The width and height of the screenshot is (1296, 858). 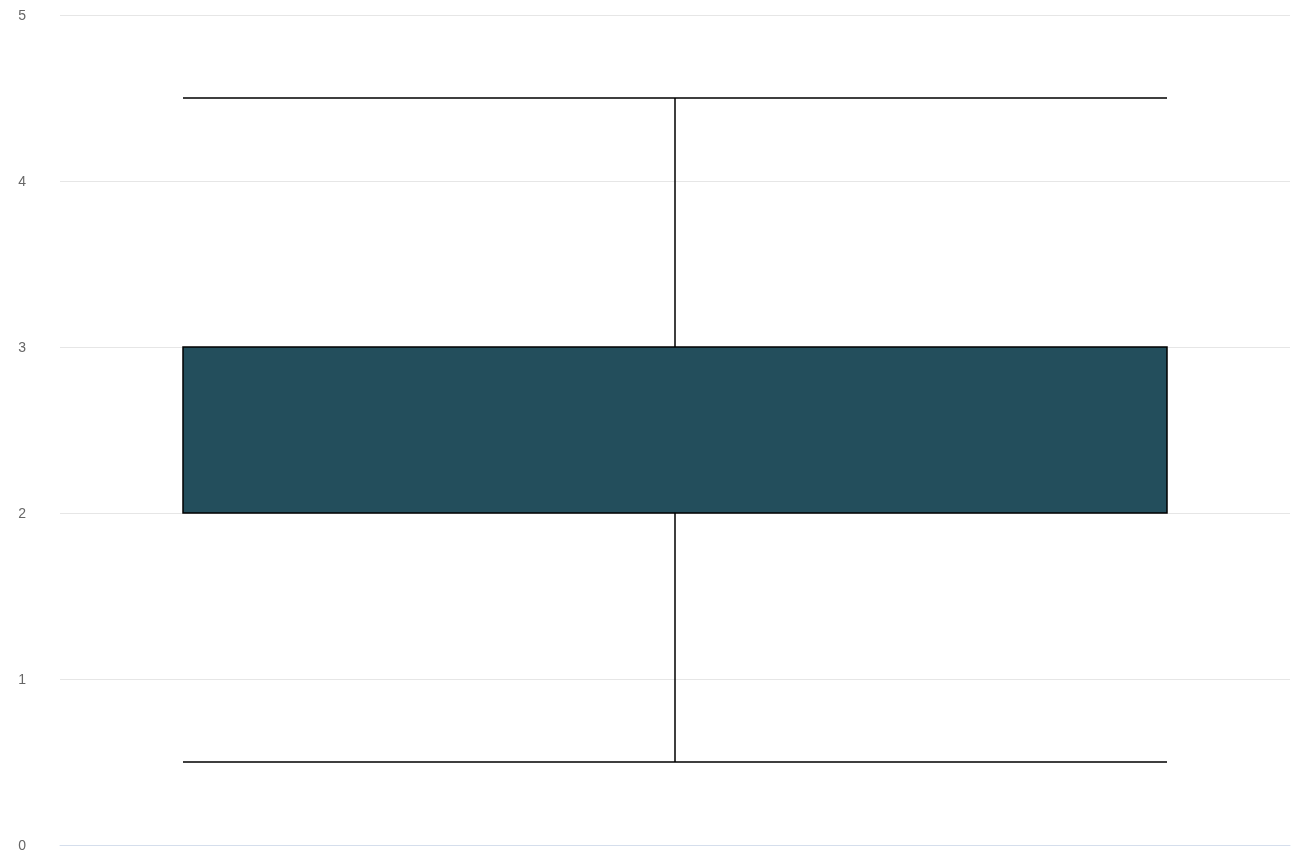 I want to click on y-tick-label: 5, so click(x=22, y=15).